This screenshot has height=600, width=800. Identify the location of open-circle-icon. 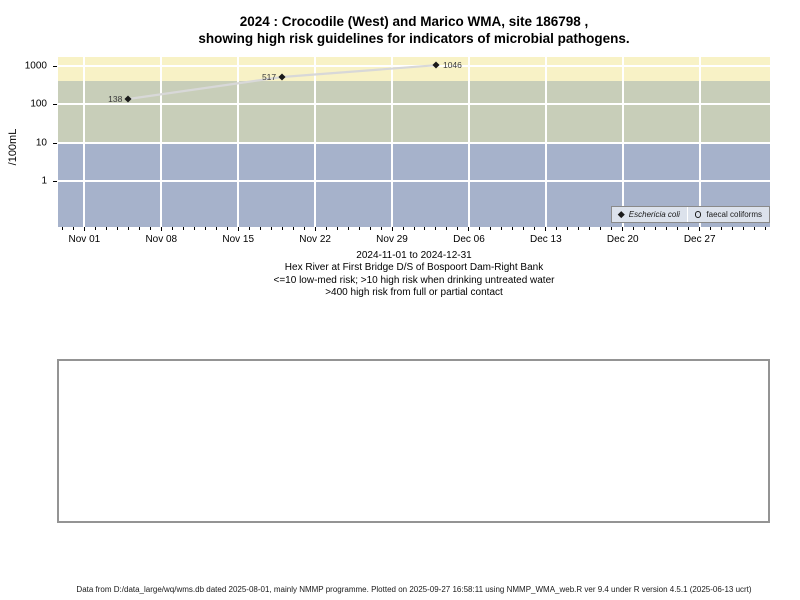
(698, 214).